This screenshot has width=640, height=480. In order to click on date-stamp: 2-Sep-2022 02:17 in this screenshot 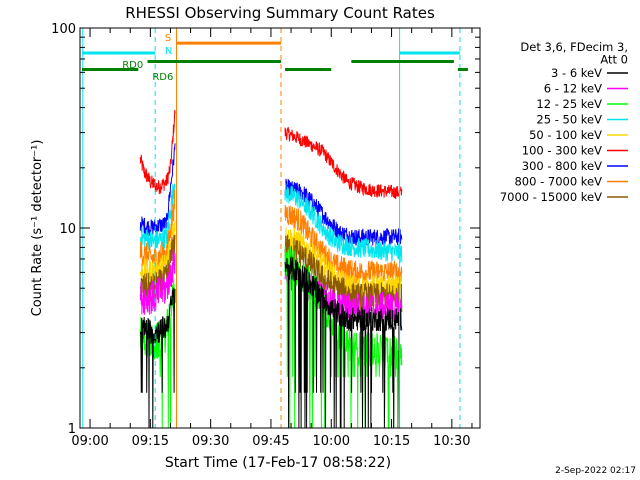, I will do `click(595, 471)`.